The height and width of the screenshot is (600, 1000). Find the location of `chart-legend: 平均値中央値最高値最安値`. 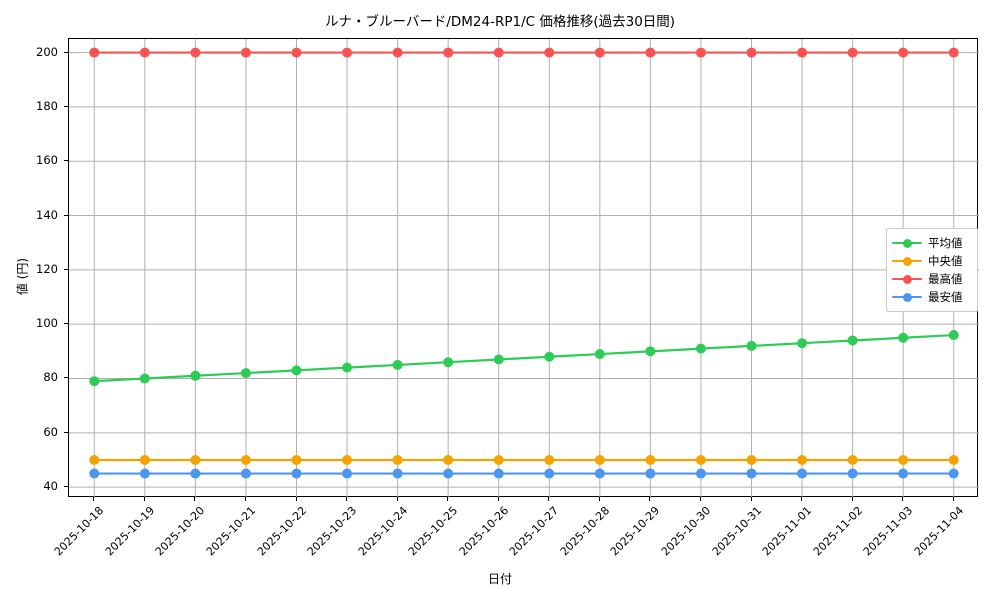

chart-legend: 平均値中央値最高値最安値 is located at coordinates (932, 270).